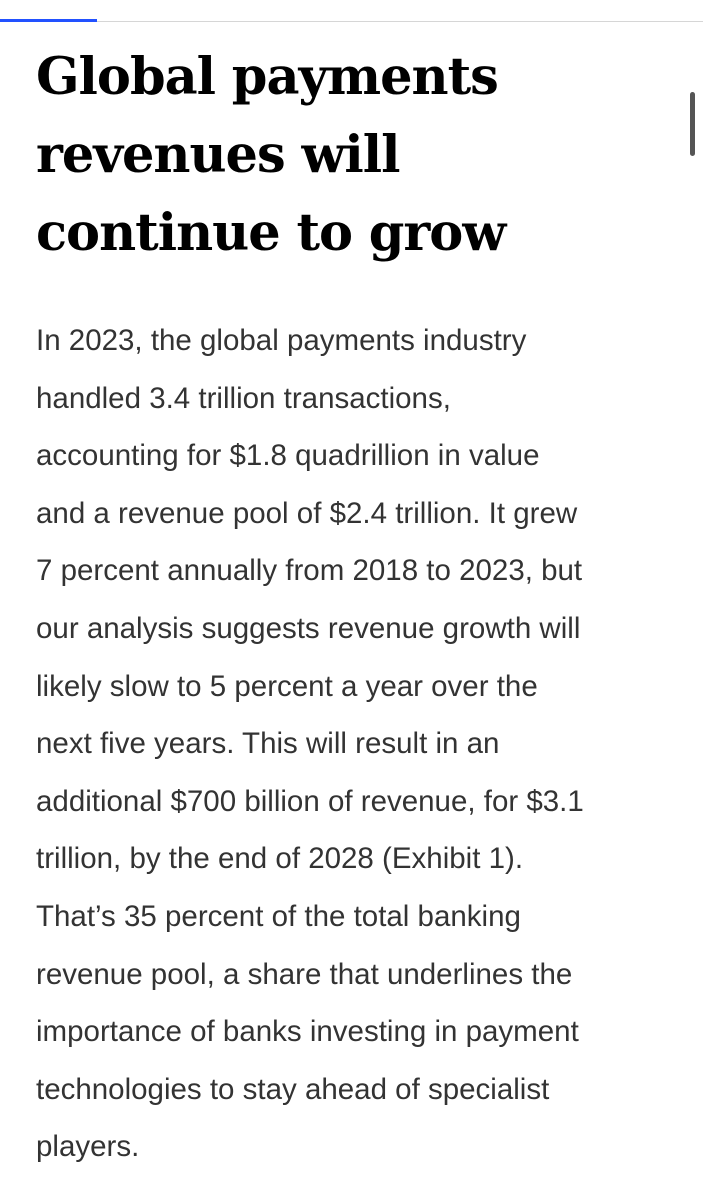 The width and height of the screenshot is (703, 1200). I want to click on headline-line: Global payments, so click(267, 77).